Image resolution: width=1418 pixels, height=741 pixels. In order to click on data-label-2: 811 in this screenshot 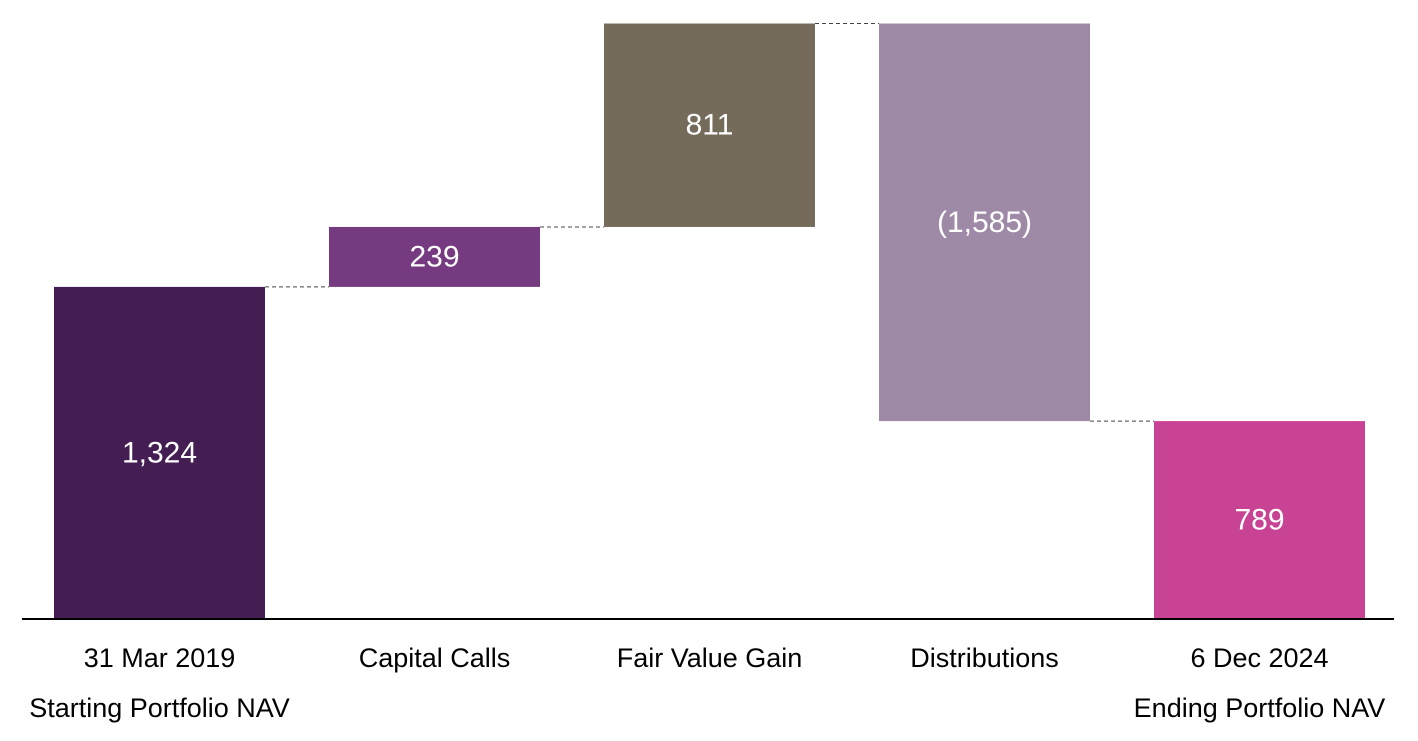, I will do `click(710, 125)`.